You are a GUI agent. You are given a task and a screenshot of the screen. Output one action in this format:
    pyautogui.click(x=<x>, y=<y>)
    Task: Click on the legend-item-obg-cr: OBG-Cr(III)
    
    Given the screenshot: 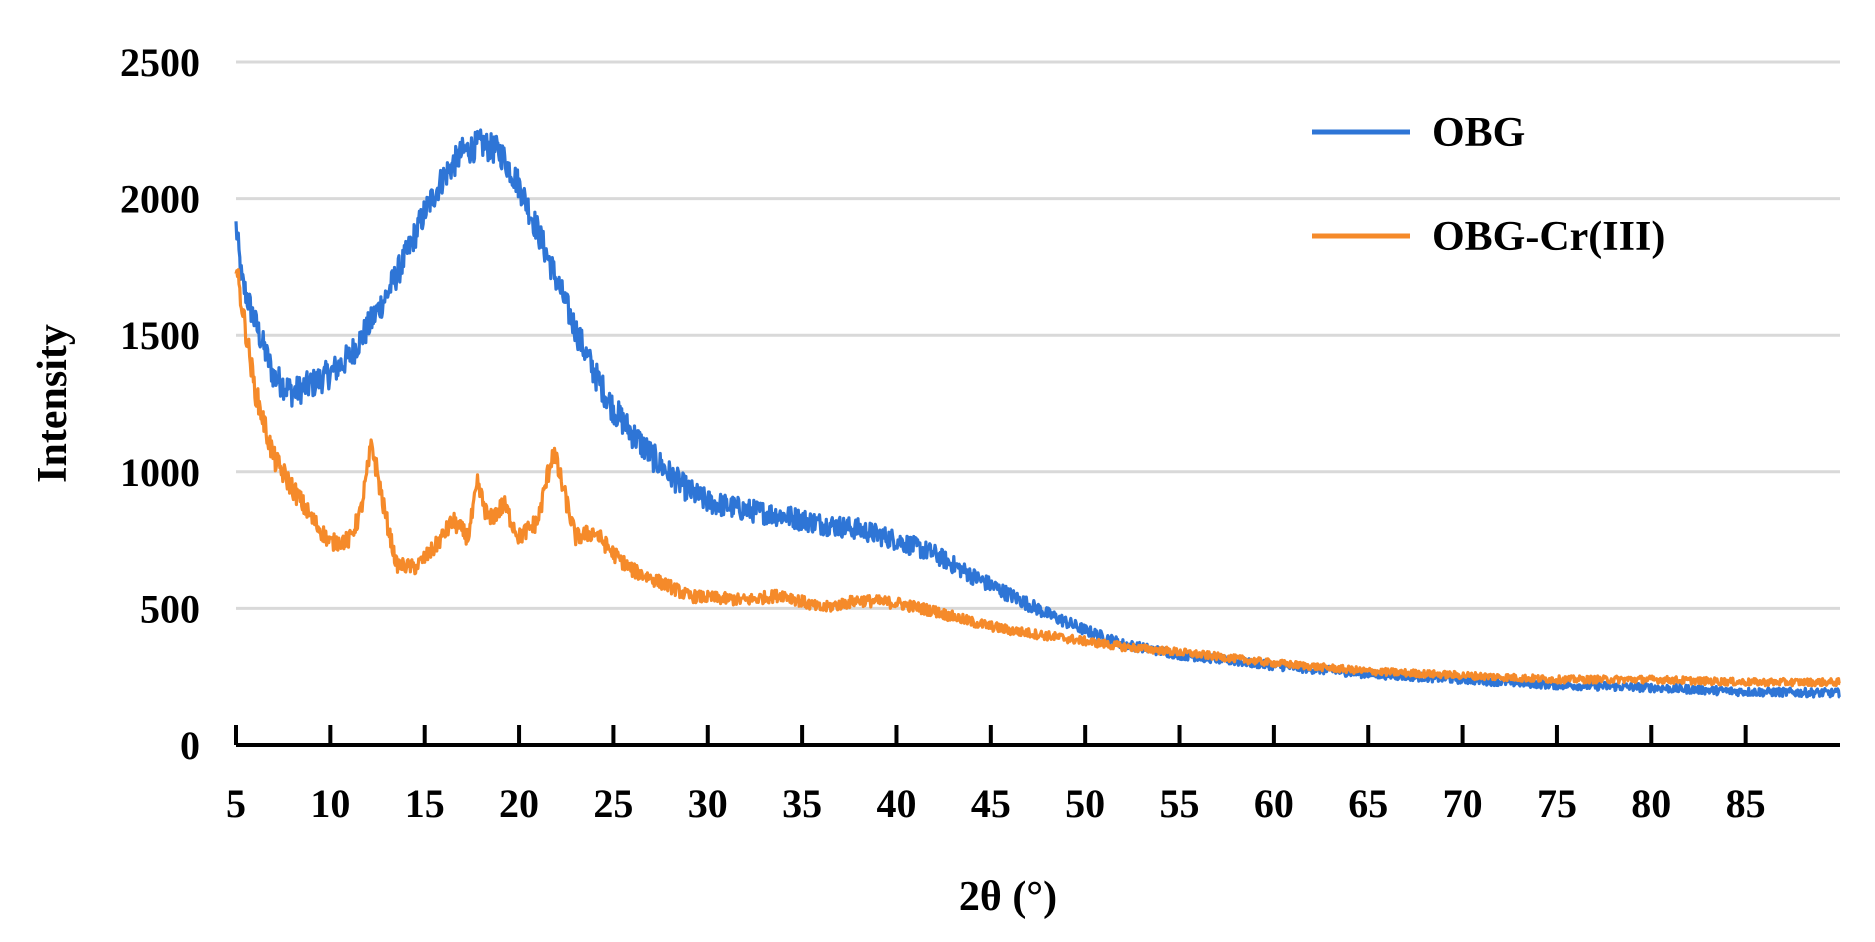 What is the action you would take?
    pyautogui.click(x=1488, y=237)
    